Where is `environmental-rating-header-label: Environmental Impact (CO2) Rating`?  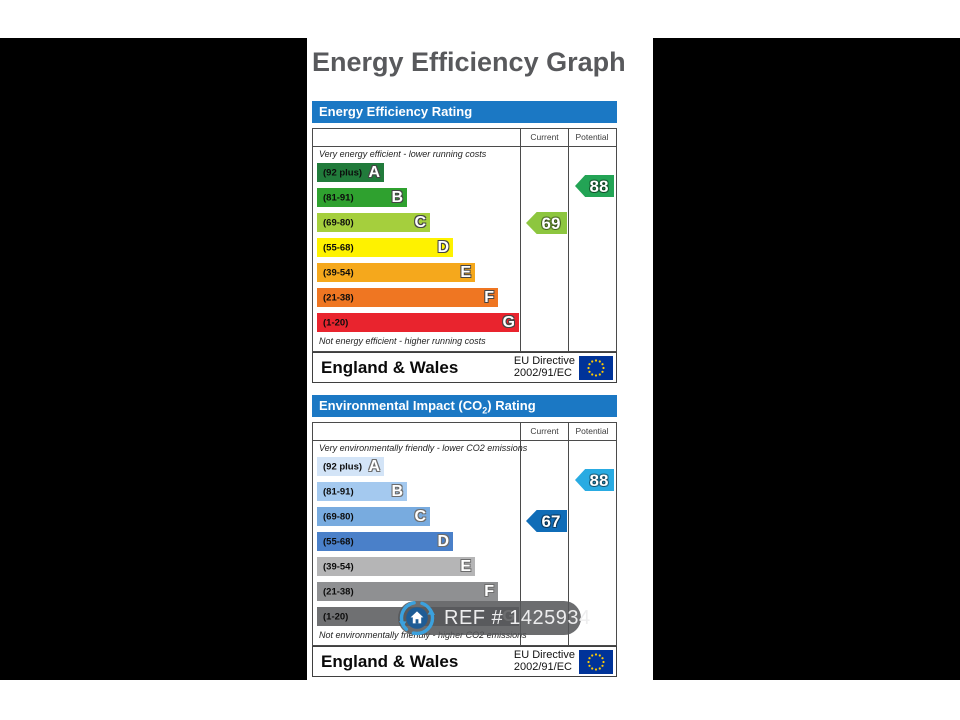
environmental-rating-header-label: Environmental Impact (CO2) Rating is located at coordinates (427, 407).